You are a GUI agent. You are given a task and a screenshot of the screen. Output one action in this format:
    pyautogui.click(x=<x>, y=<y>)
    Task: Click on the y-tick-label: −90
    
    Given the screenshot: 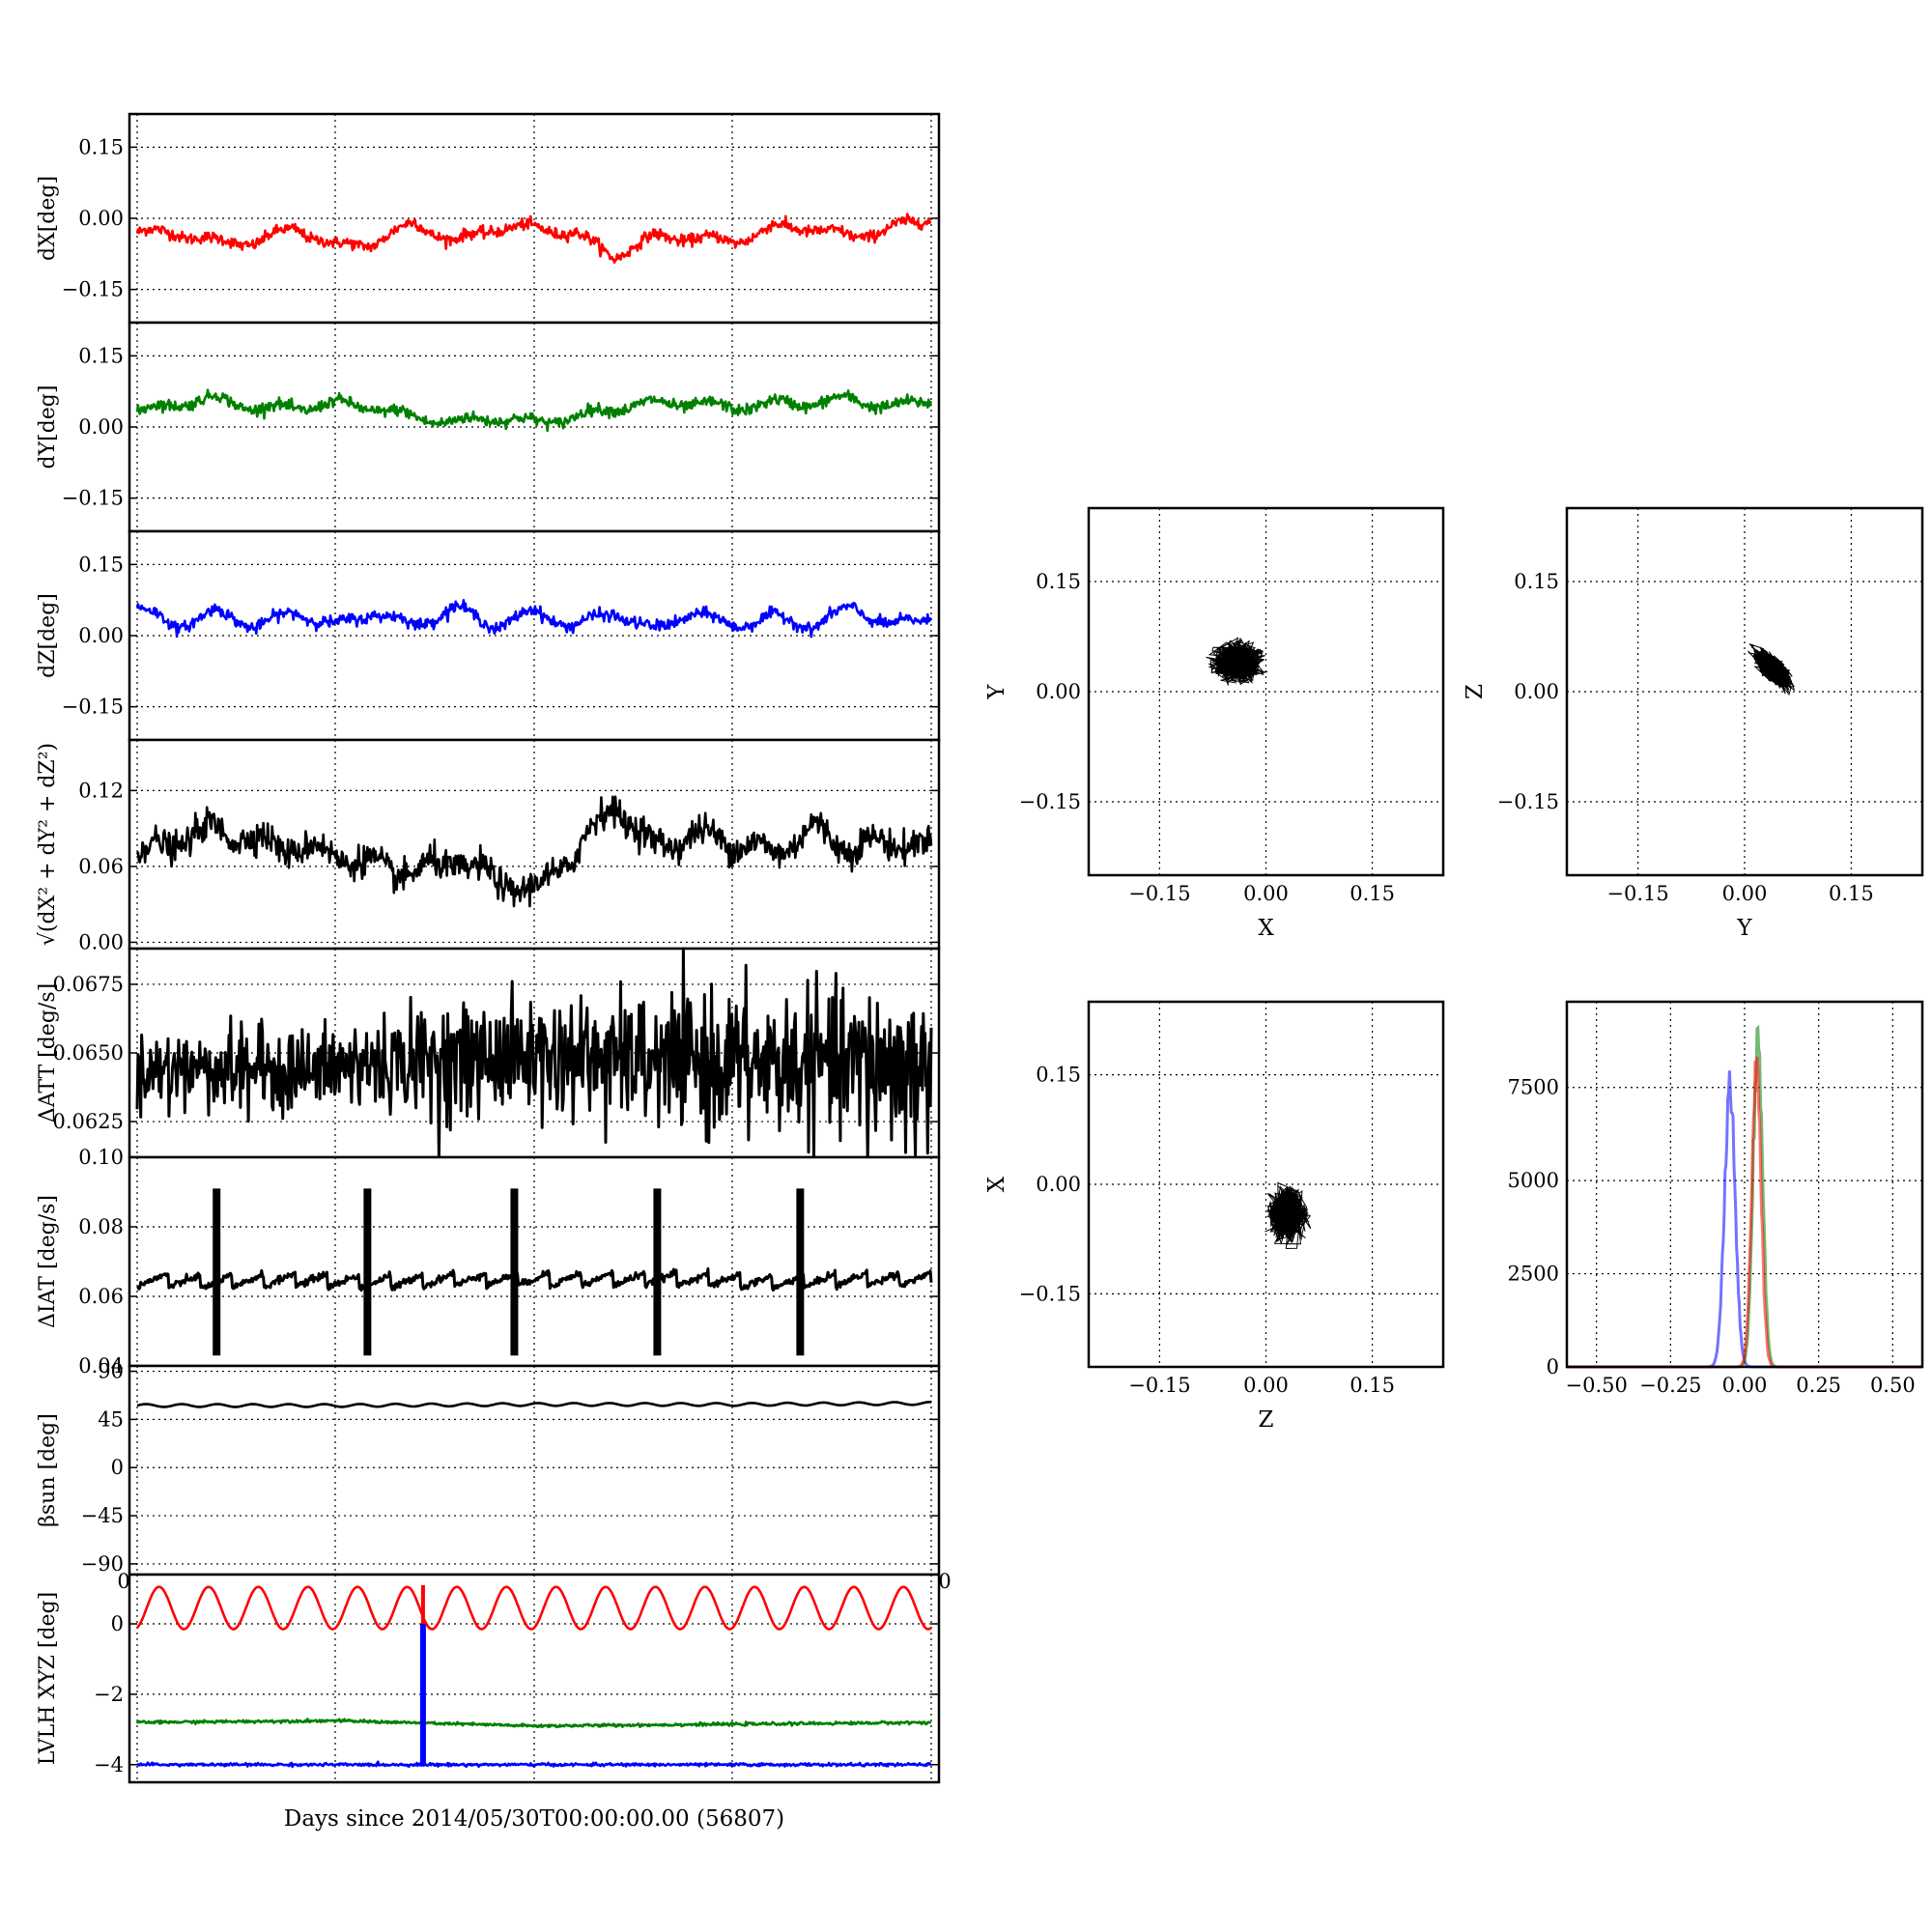 What is the action you would take?
    pyautogui.click(x=102, y=1564)
    